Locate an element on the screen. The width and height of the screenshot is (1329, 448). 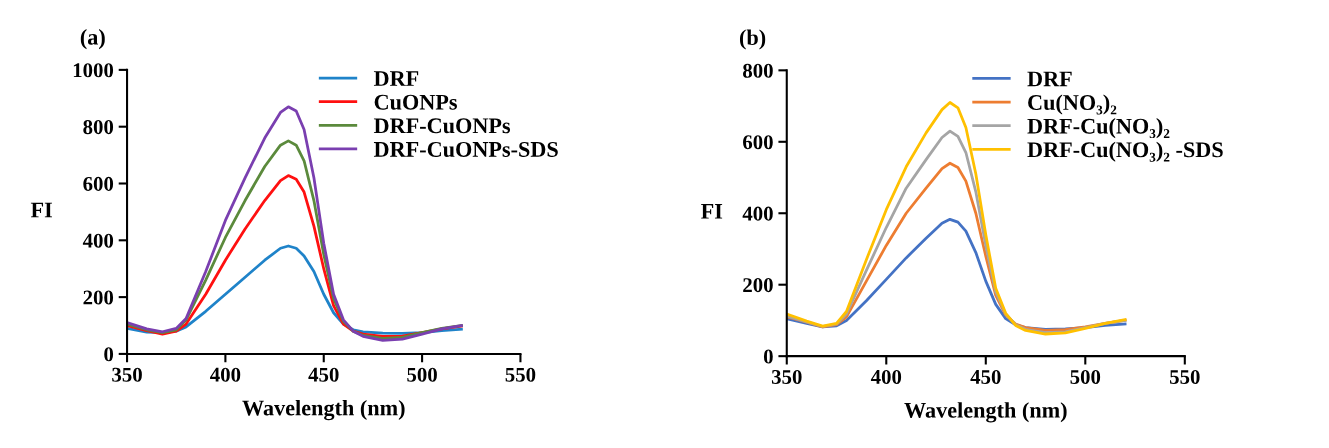
legend-label: Cu(NO₃)₂ is located at coordinates (1072, 104).